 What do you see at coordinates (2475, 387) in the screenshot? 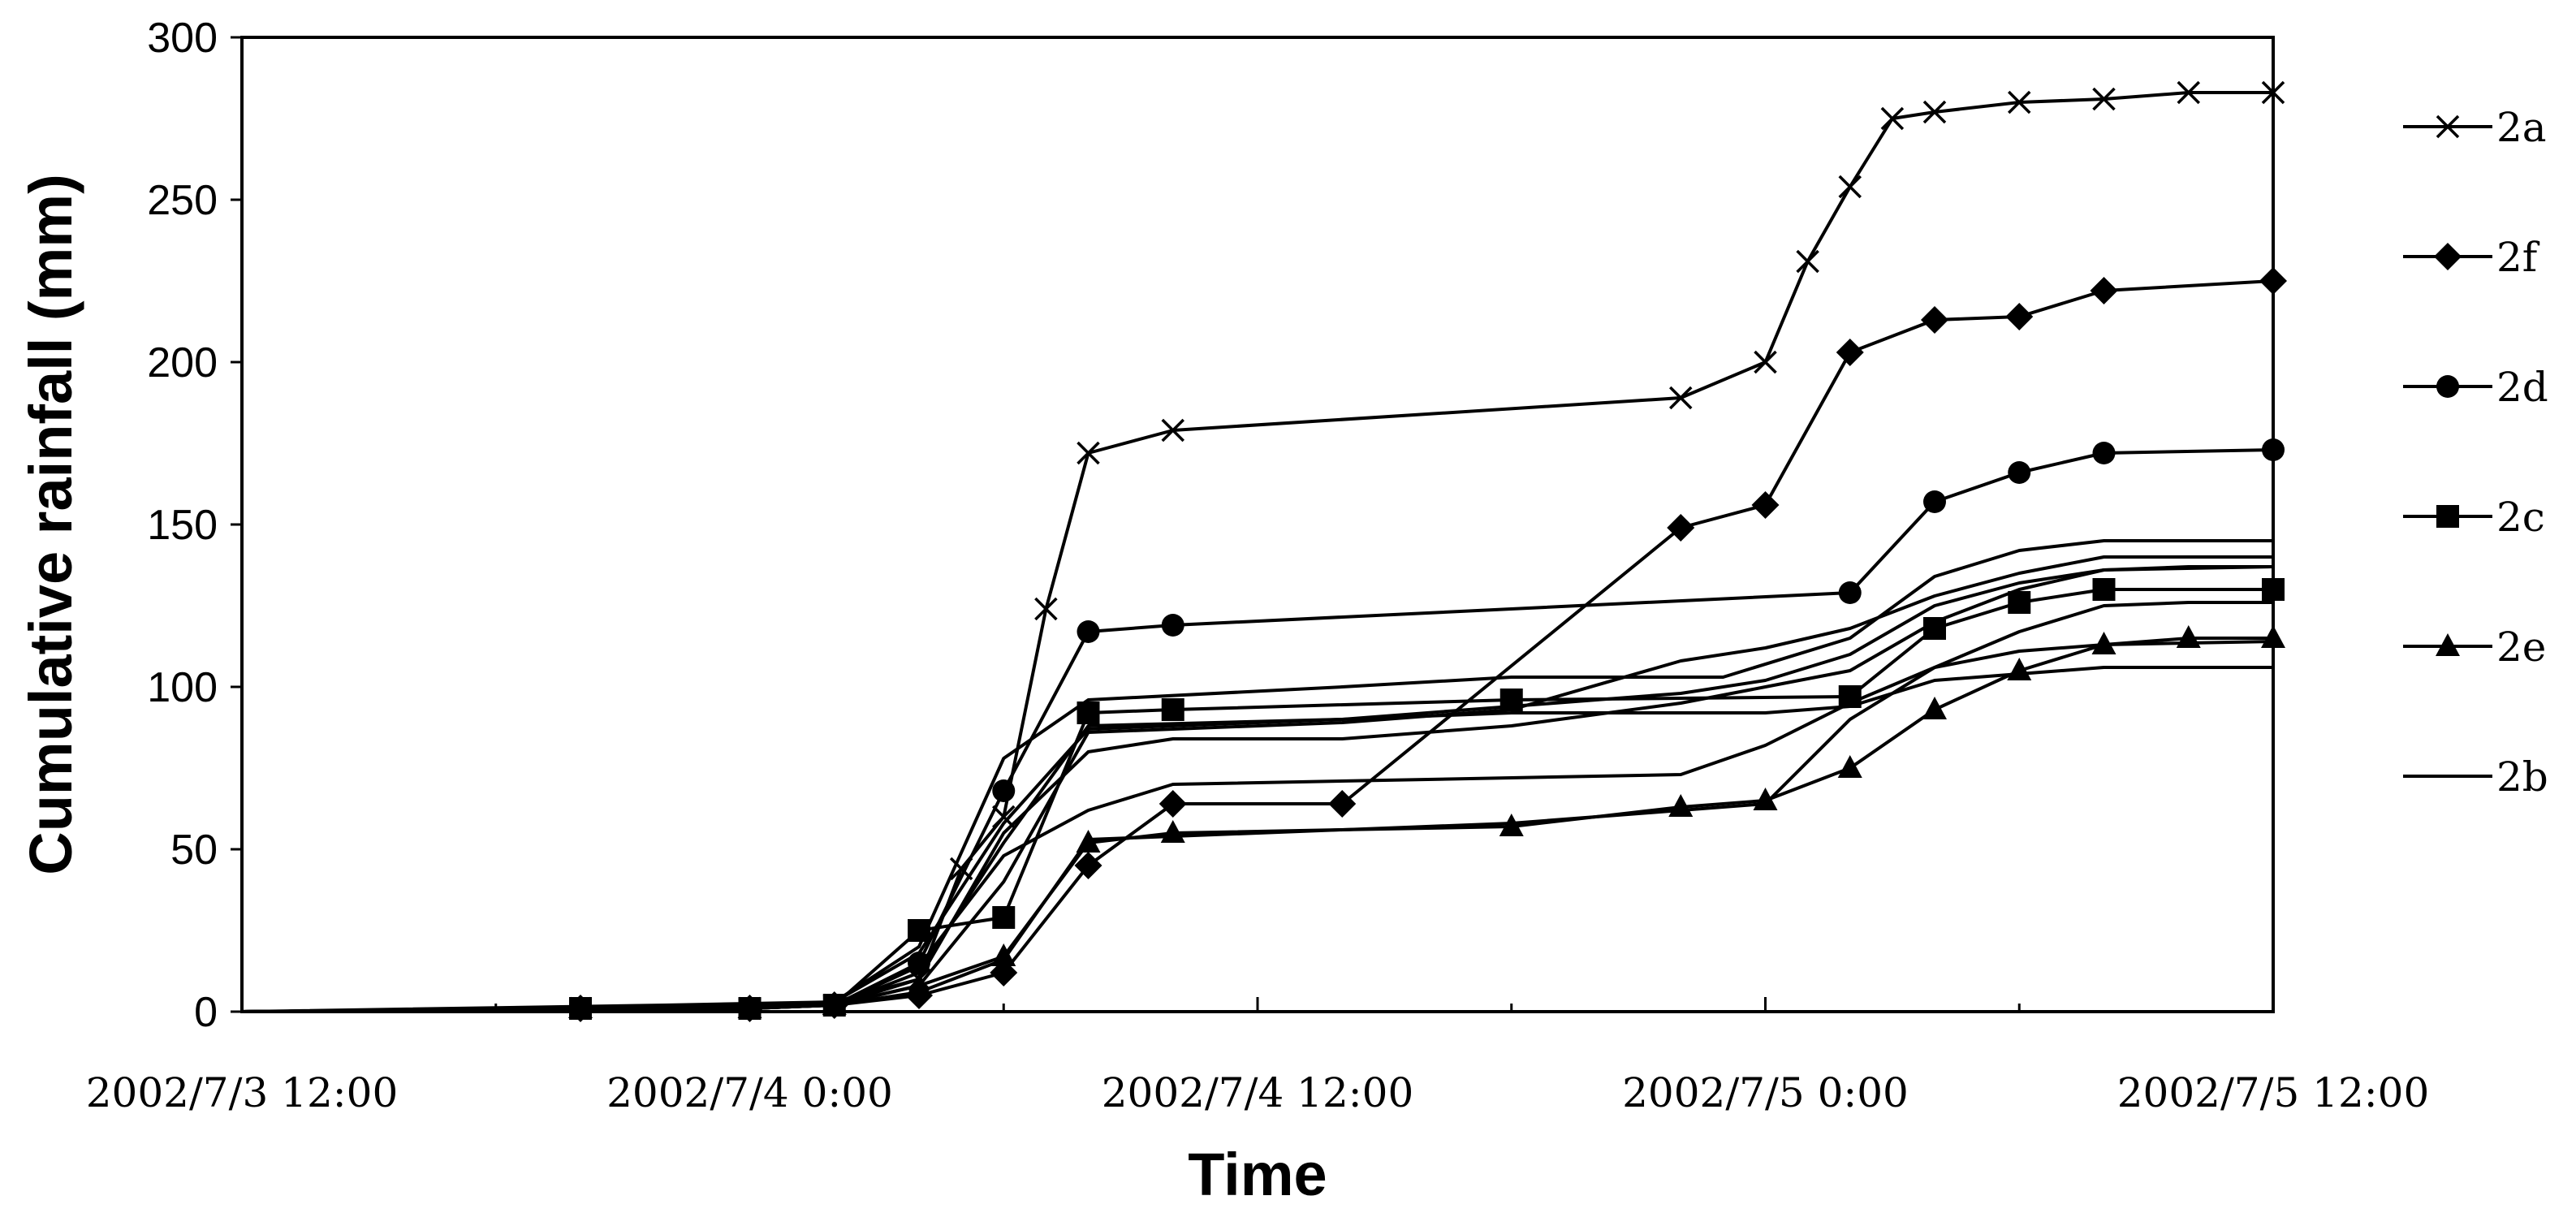
I see `legend-item-2d: 2d` at bounding box center [2475, 387].